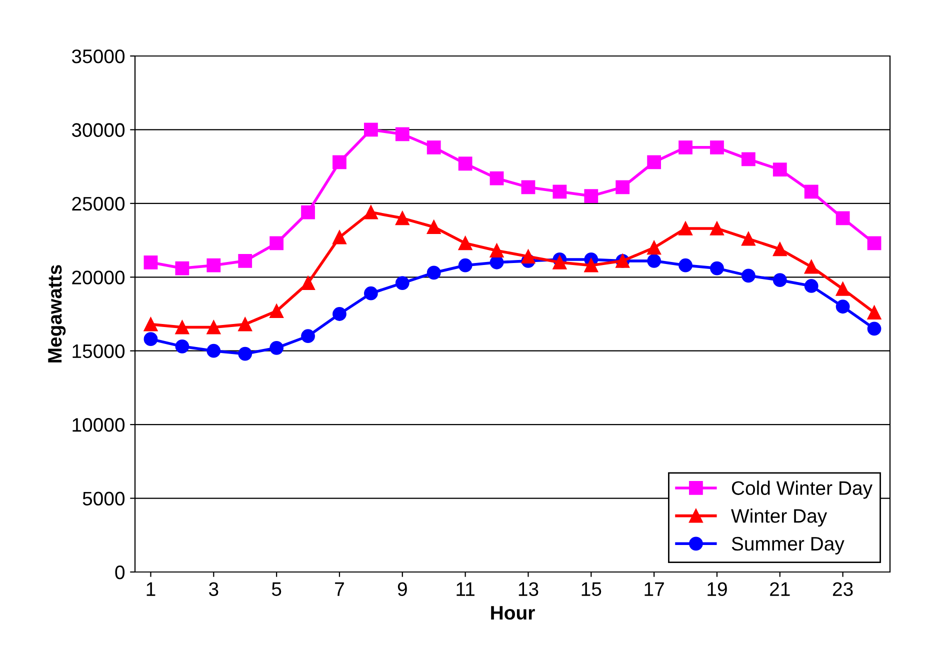  What do you see at coordinates (98, 425) in the screenshot?
I see `y-tick-label: 10000` at bounding box center [98, 425].